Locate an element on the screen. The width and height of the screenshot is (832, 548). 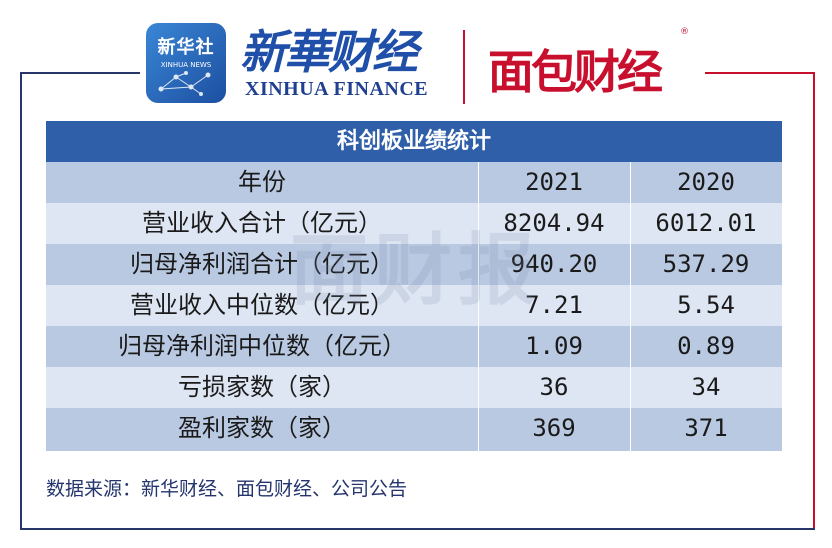
frame-top-left-line is located at coordinates (80, 73).